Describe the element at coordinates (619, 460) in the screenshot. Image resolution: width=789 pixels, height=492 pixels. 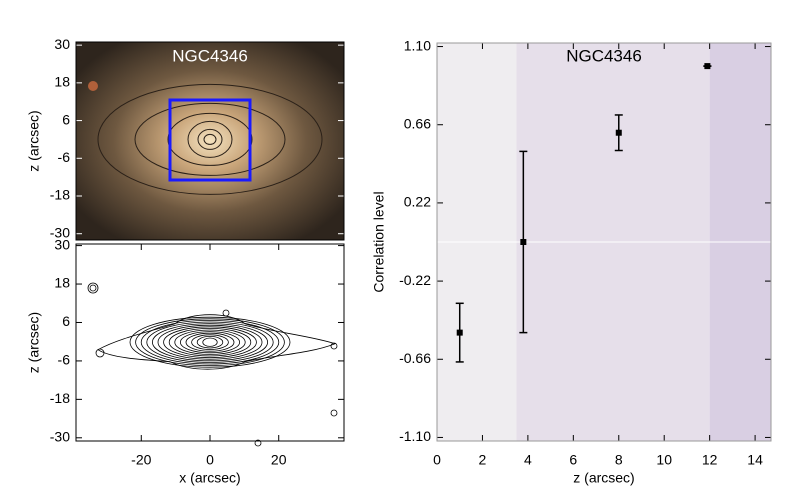
I see `x-tick-label: 8` at that location.